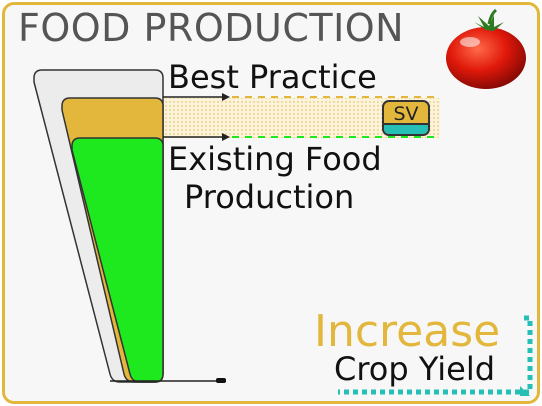  Describe the element at coordinates (275, 159) in the screenshot. I see `existing-production-label-line1: Existing Food` at that location.